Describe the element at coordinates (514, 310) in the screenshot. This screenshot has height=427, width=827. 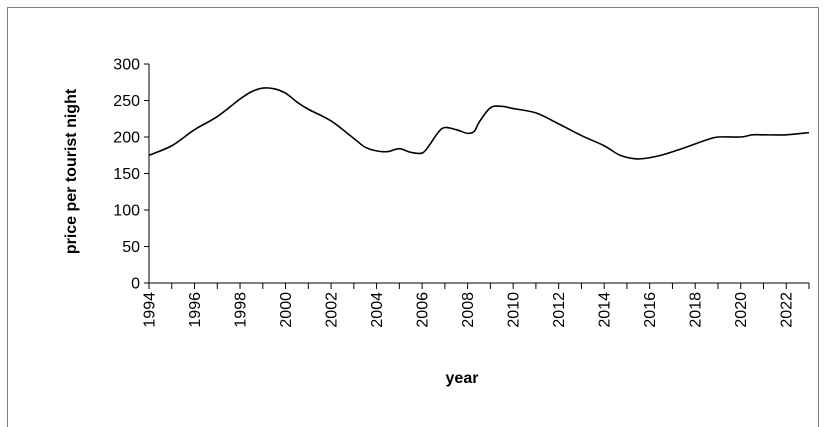
I see `x-tick-label: 2010` at that location.